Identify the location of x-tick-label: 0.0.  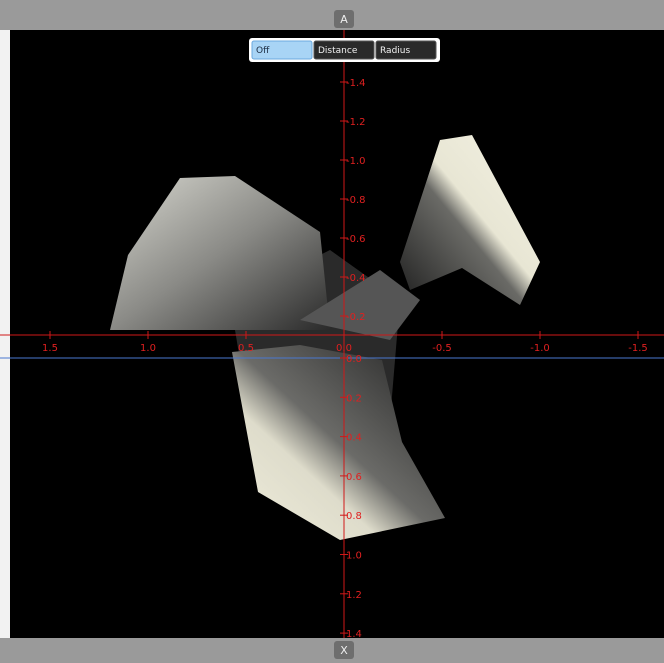
(344, 348).